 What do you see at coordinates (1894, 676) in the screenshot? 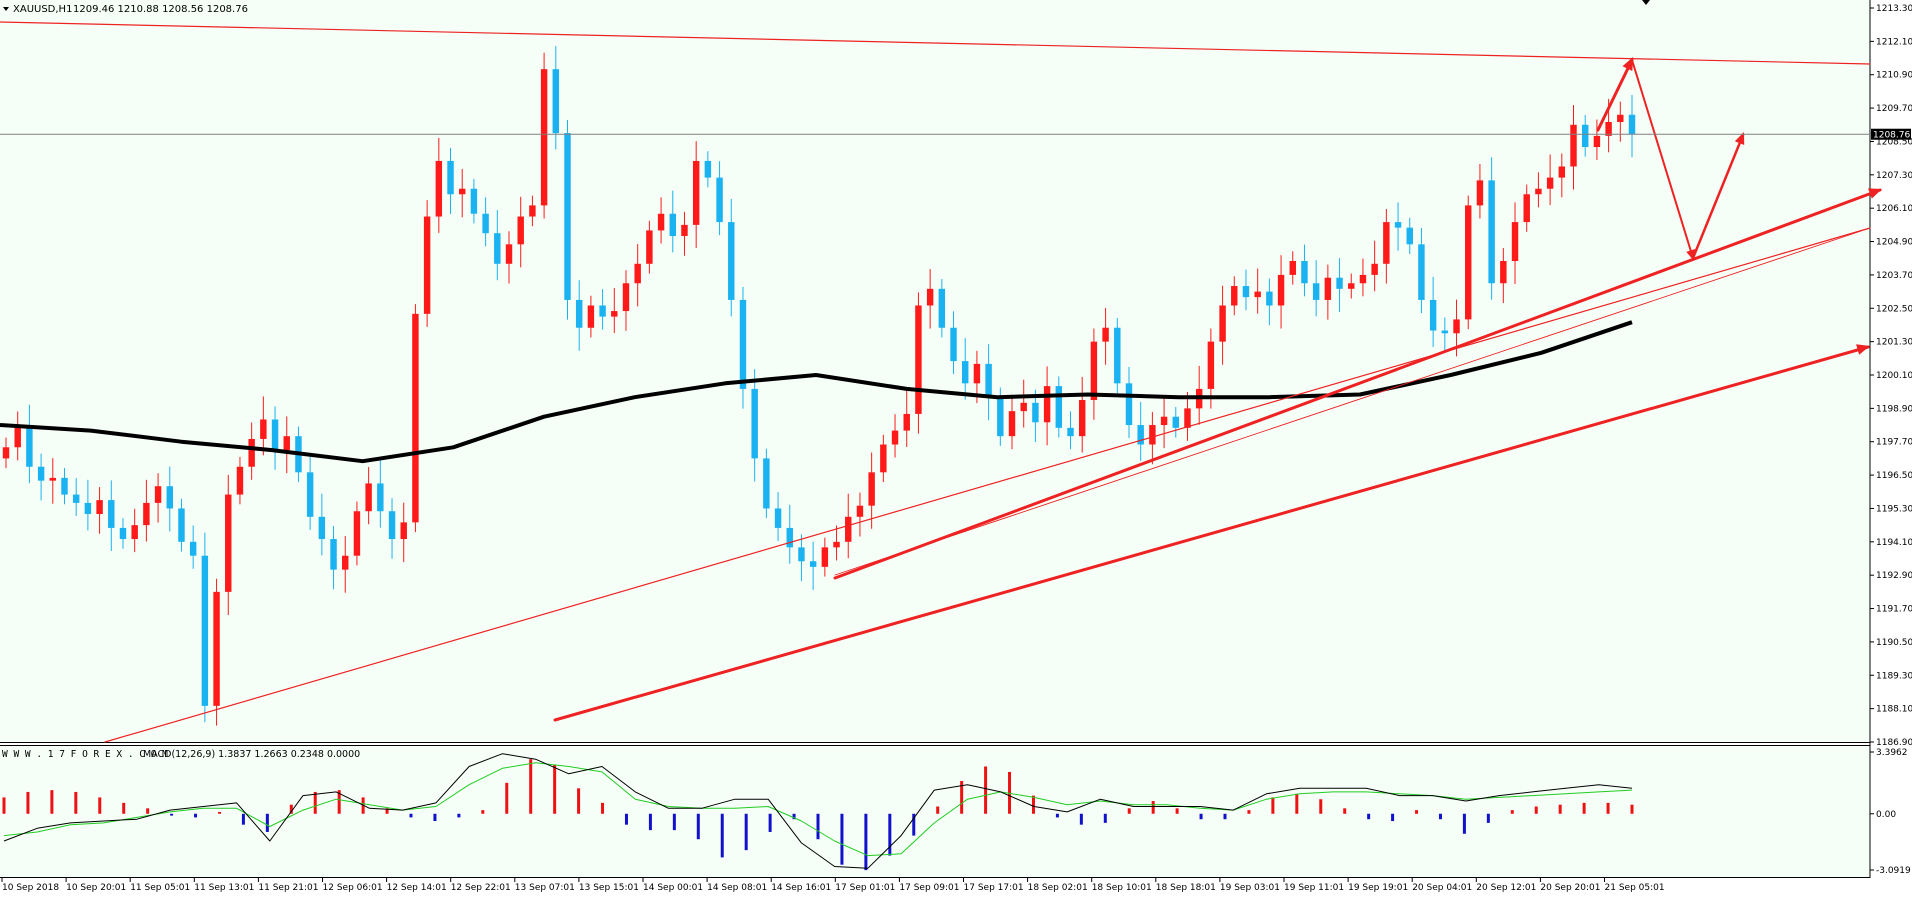
I see `price-tick-label: 1189.30` at bounding box center [1894, 676].